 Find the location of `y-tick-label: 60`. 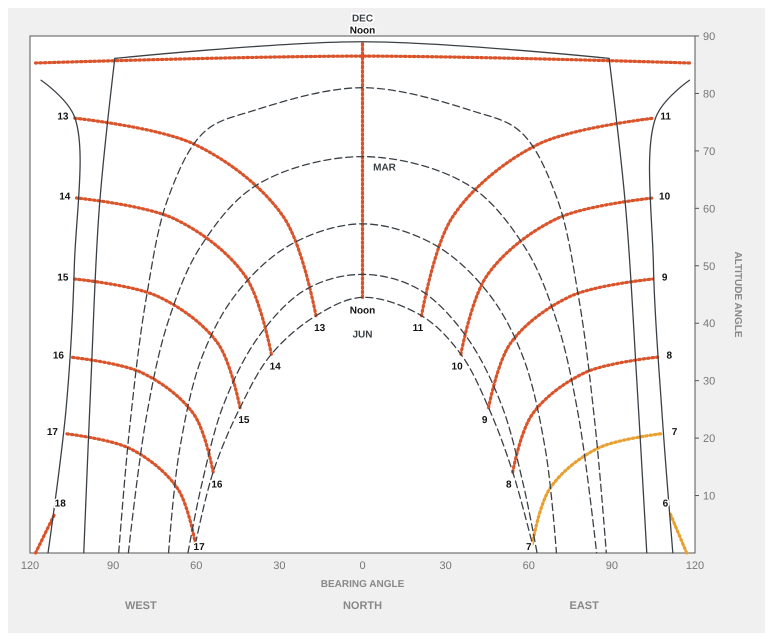

y-tick-label: 60 is located at coordinates (709, 209).